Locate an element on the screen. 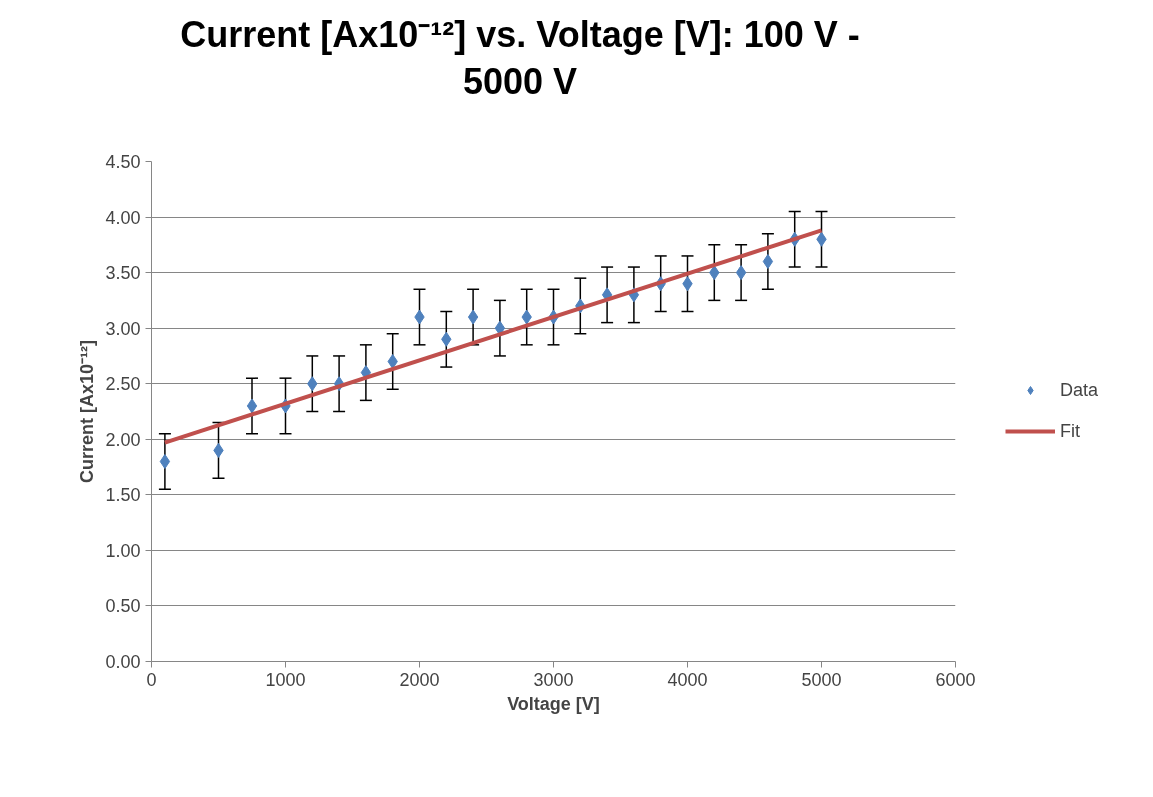 The width and height of the screenshot is (1153, 797). y-tick-label: 1.00 is located at coordinates (123, 550).